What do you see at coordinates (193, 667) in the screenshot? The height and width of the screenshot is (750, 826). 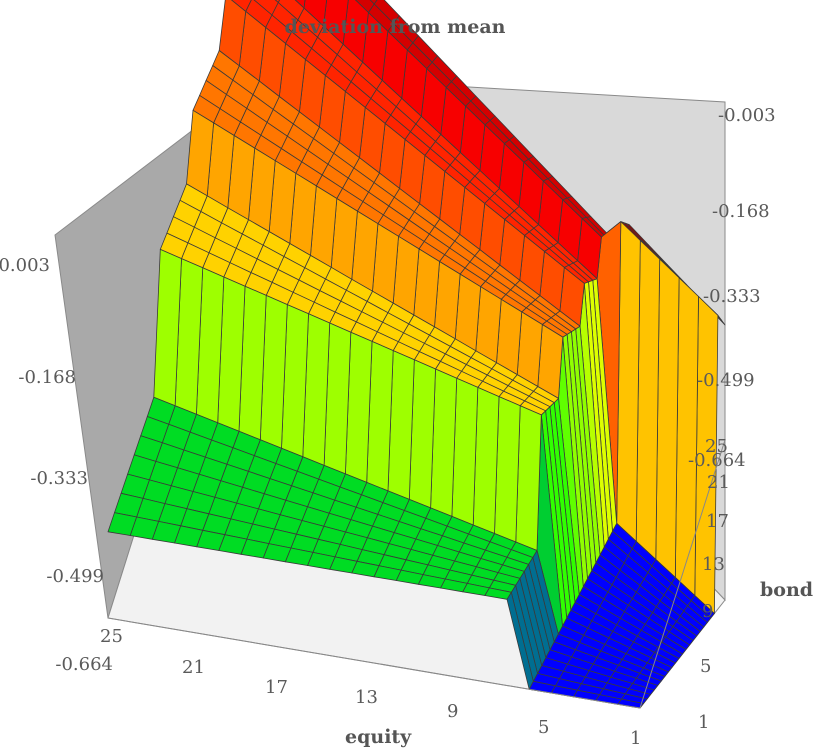 I see `x-tick-label: 21` at bounding box center [193, 667].